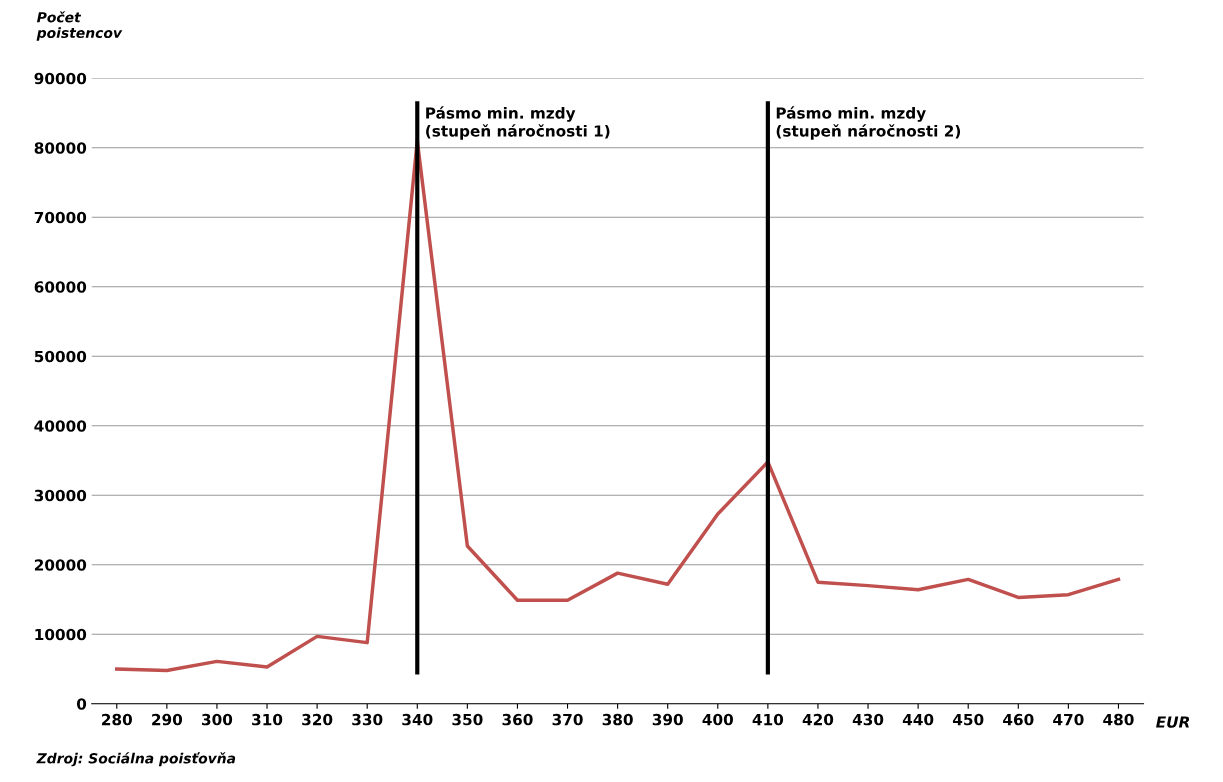 The image size is (1223, 782). What do you see at coordinates (818, 719) in the screenshot?
I see `x-tick-label: 420` at bounding box center [818, 719].